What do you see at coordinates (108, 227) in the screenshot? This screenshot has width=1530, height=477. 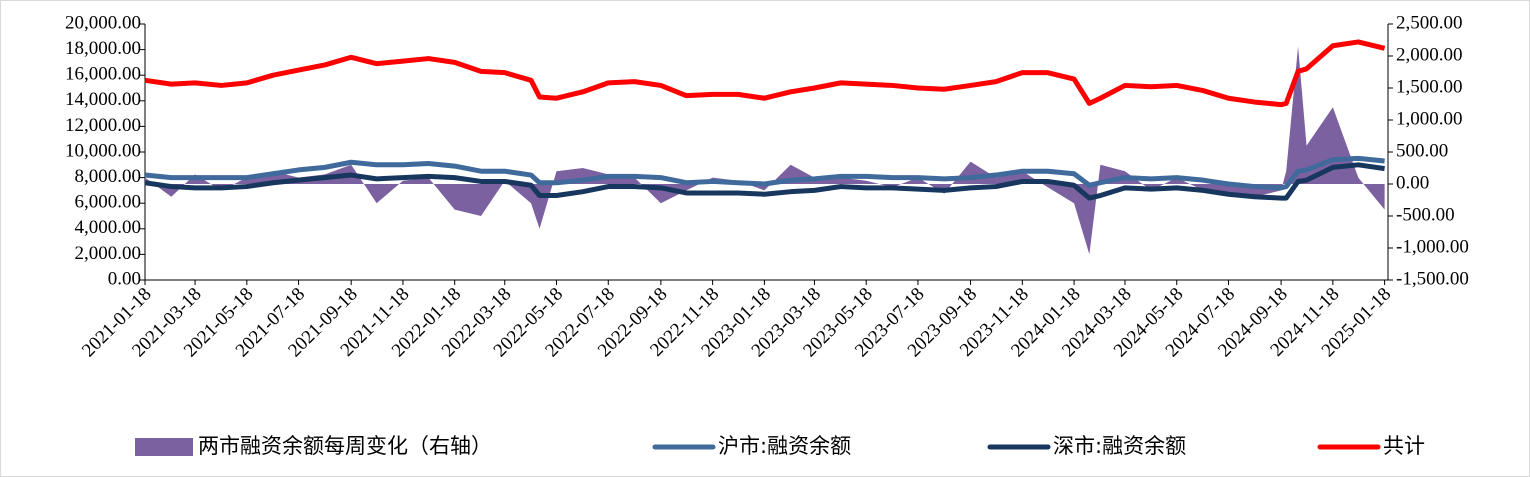 I see `y-tick-label: 4,000.00` at bounding box center [108, 227].